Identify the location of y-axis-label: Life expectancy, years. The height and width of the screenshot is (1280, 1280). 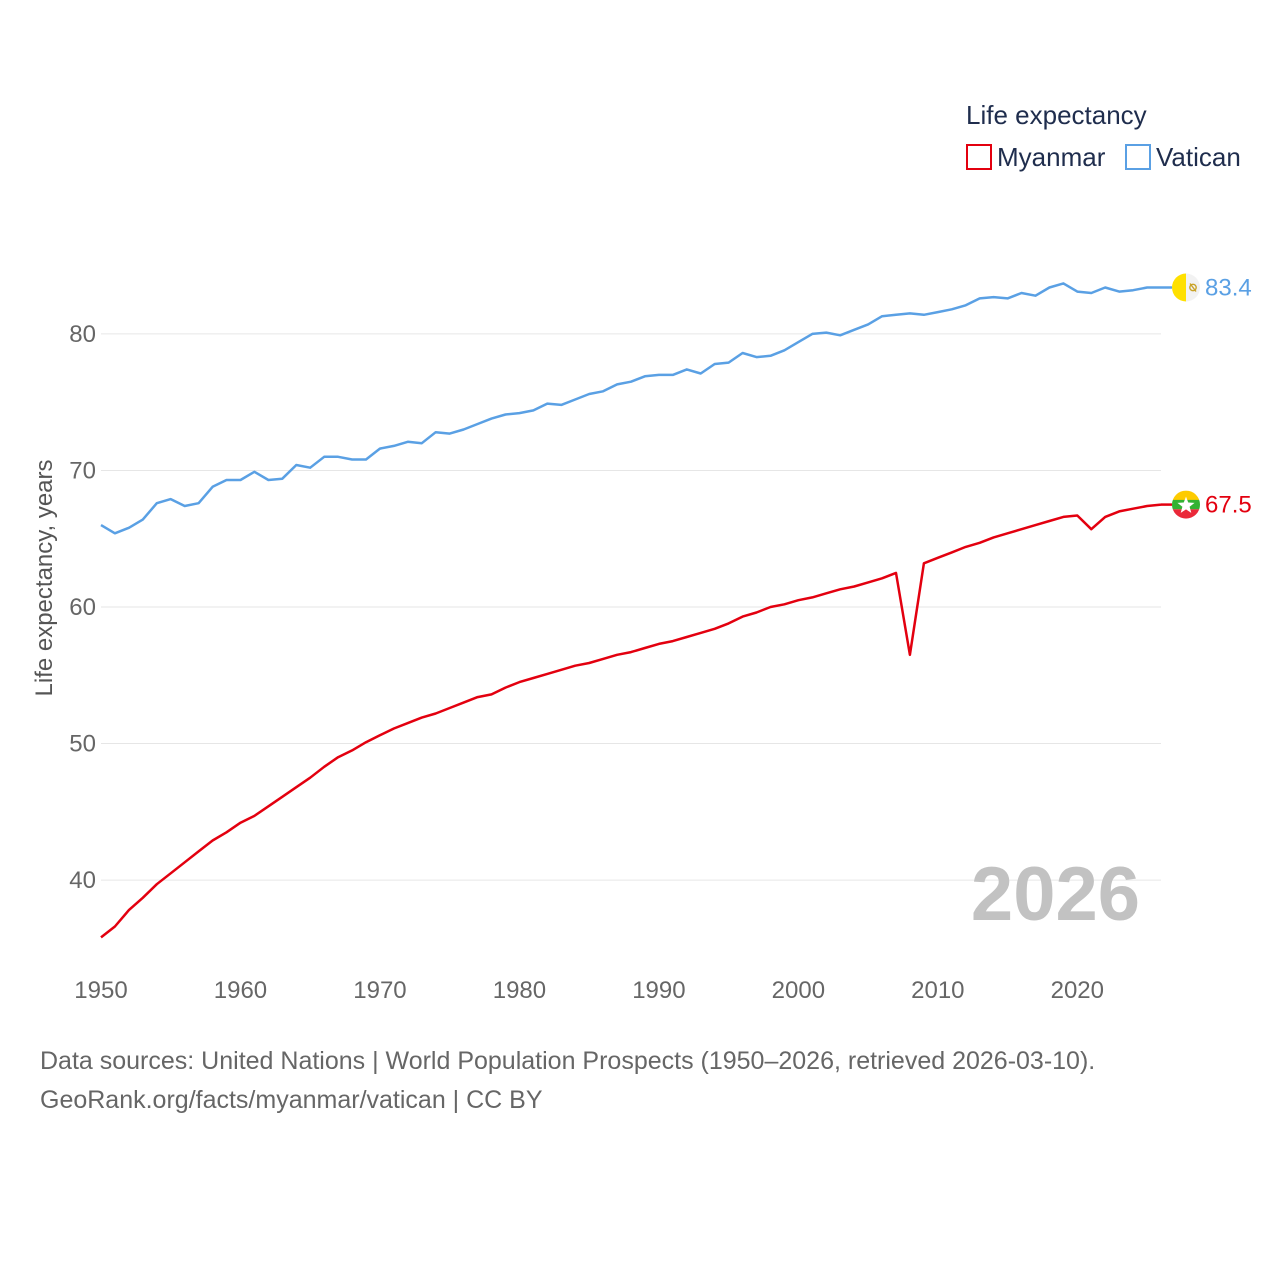
(44, 577).